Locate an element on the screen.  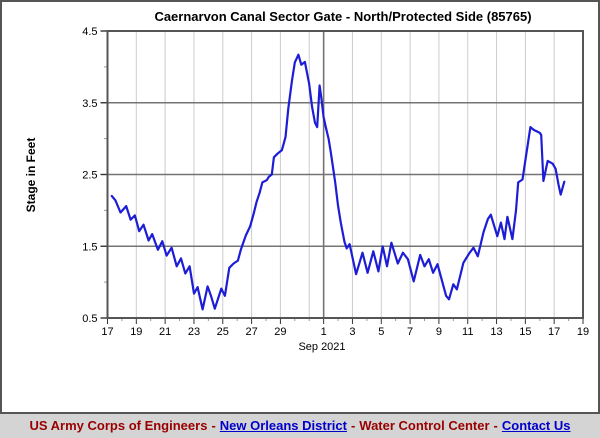
x-axis-title: Sep 2021 is located at coordinates (321, 347).